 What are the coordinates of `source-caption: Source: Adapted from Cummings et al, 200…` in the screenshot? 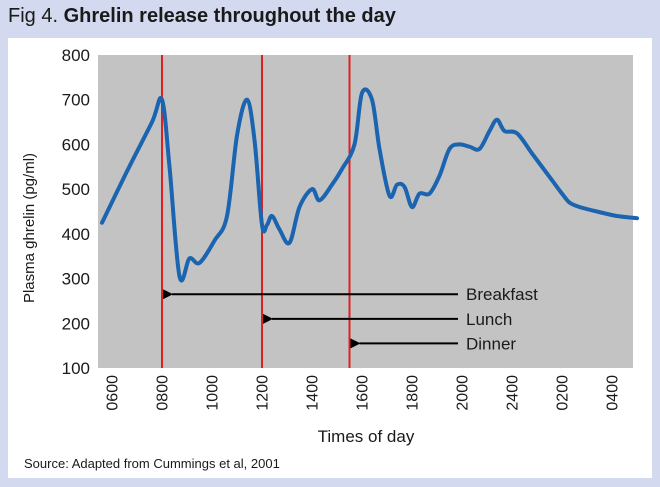 It's located at (152, 463).